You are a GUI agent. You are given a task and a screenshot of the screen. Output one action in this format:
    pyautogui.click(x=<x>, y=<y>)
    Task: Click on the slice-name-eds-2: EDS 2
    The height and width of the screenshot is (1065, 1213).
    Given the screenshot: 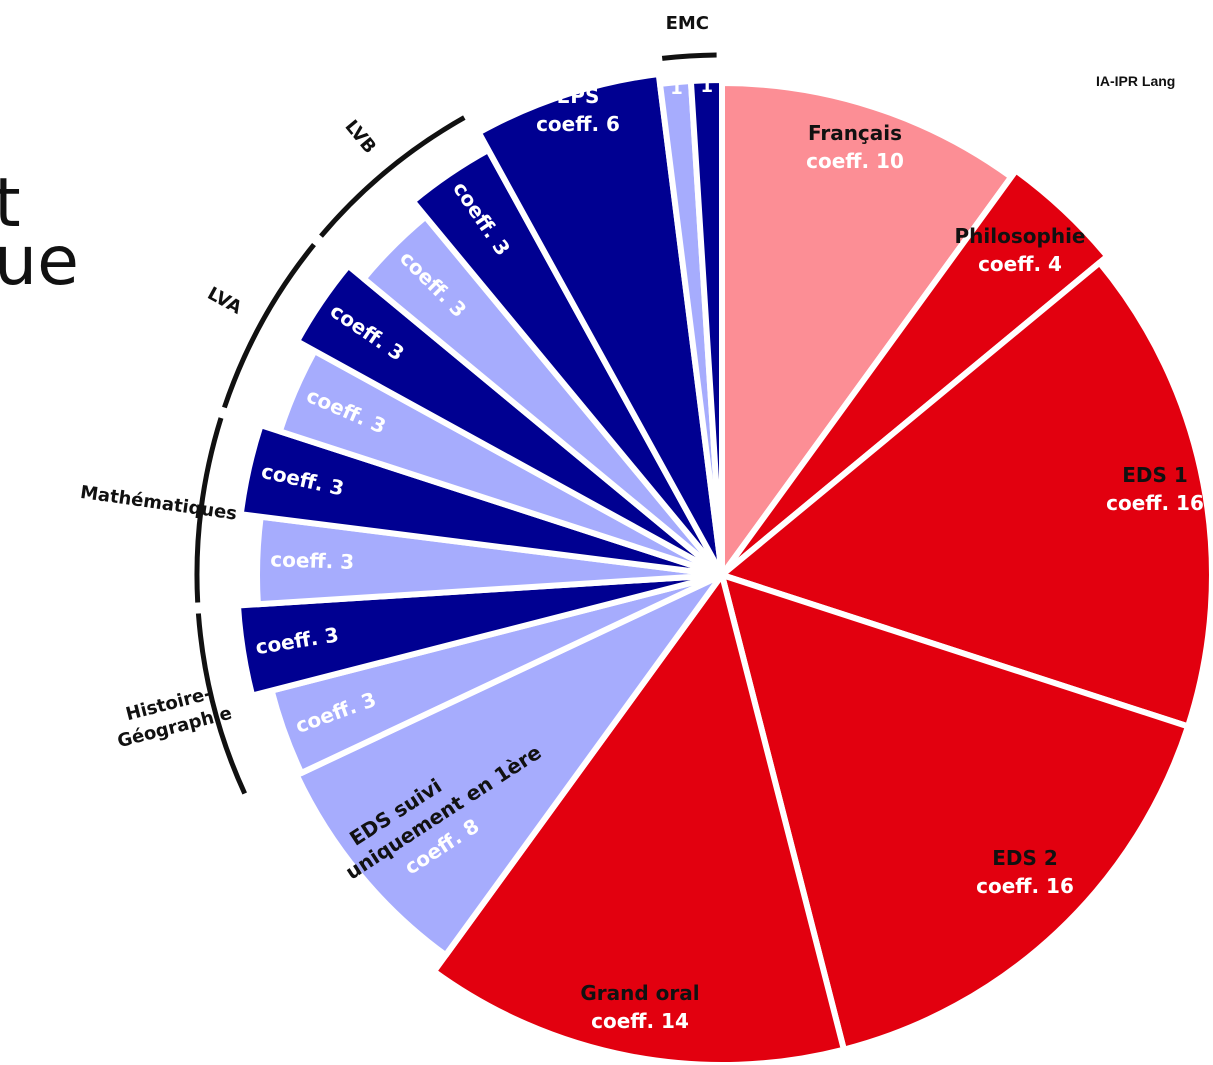 What is the action you would take?
    pyautogui.click(x=1025, y=858)
    